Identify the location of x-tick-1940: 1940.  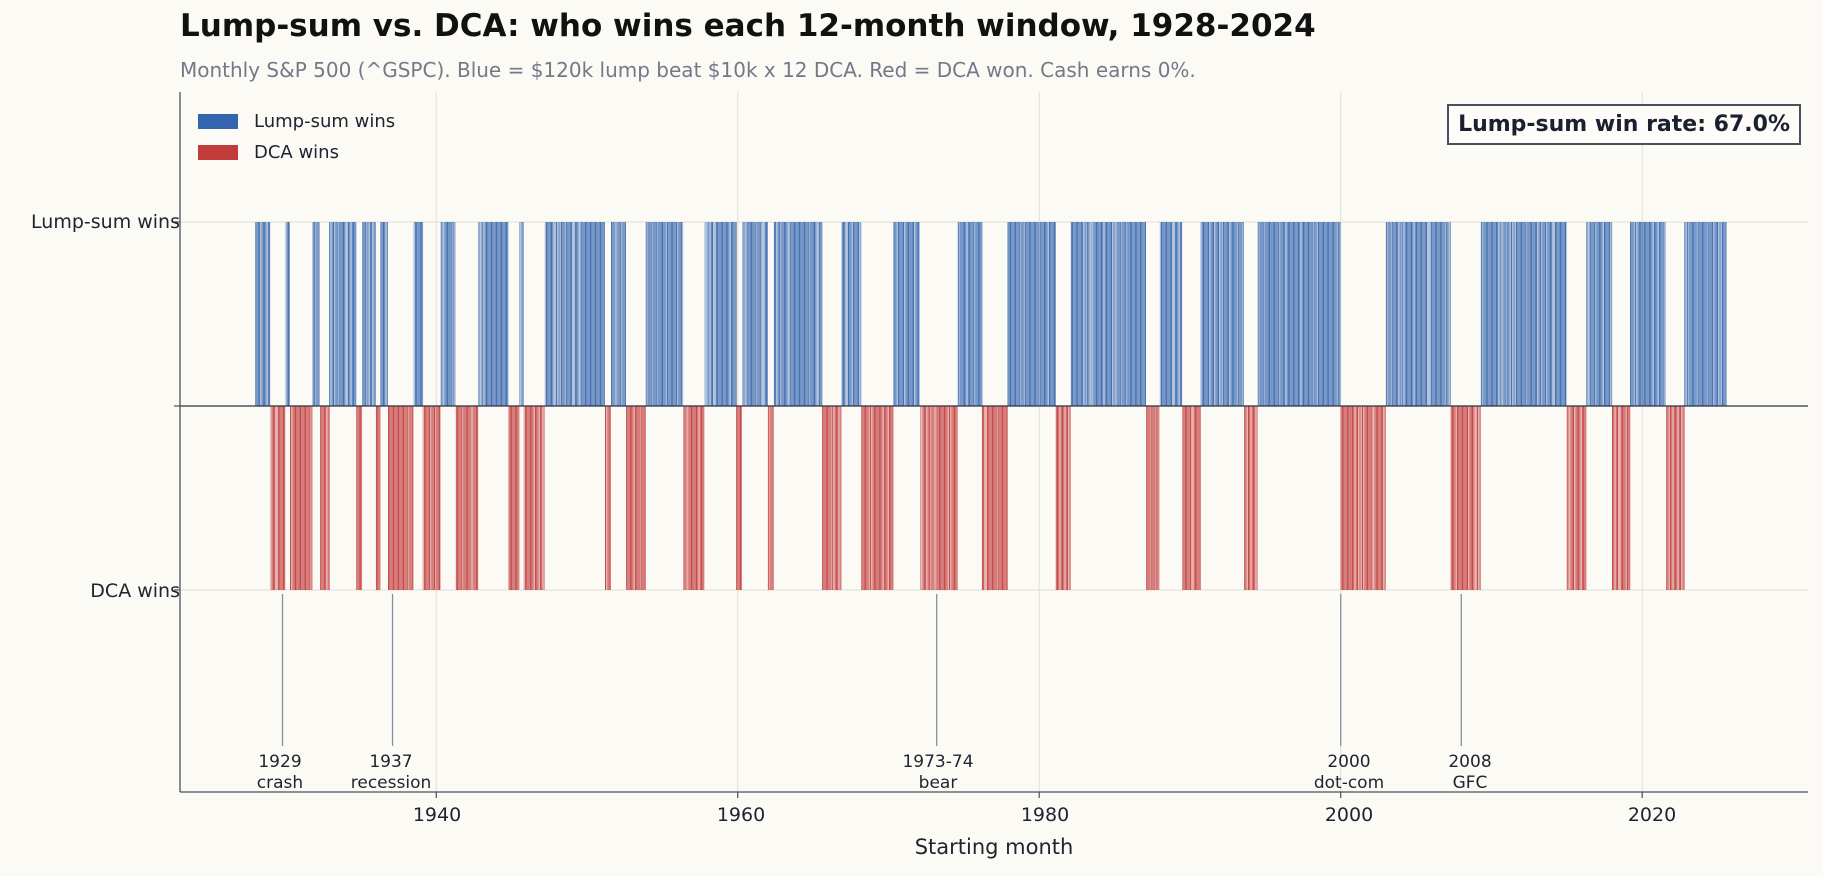
(437, 815).